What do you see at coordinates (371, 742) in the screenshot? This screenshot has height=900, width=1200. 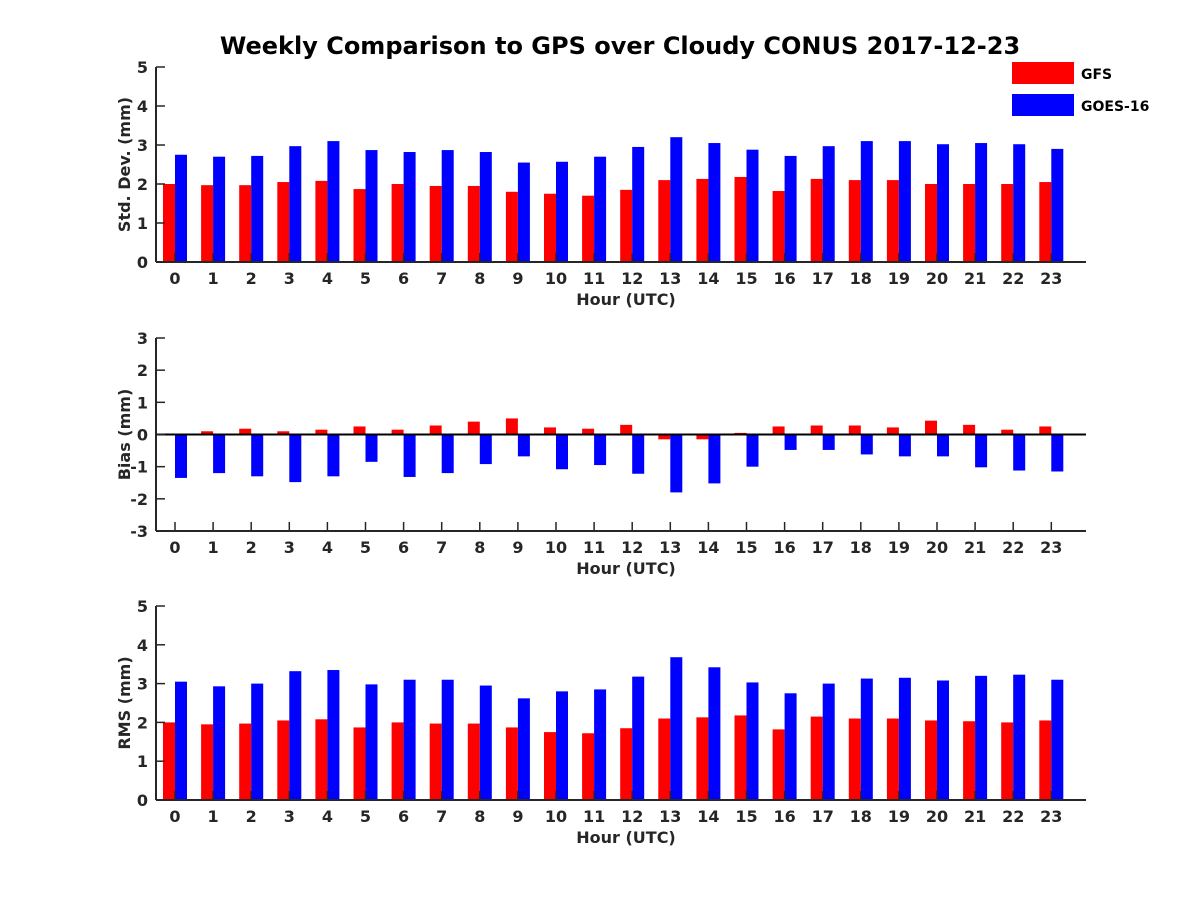 I see `bar-goes-16-h5` at bounding box center [371, 742].